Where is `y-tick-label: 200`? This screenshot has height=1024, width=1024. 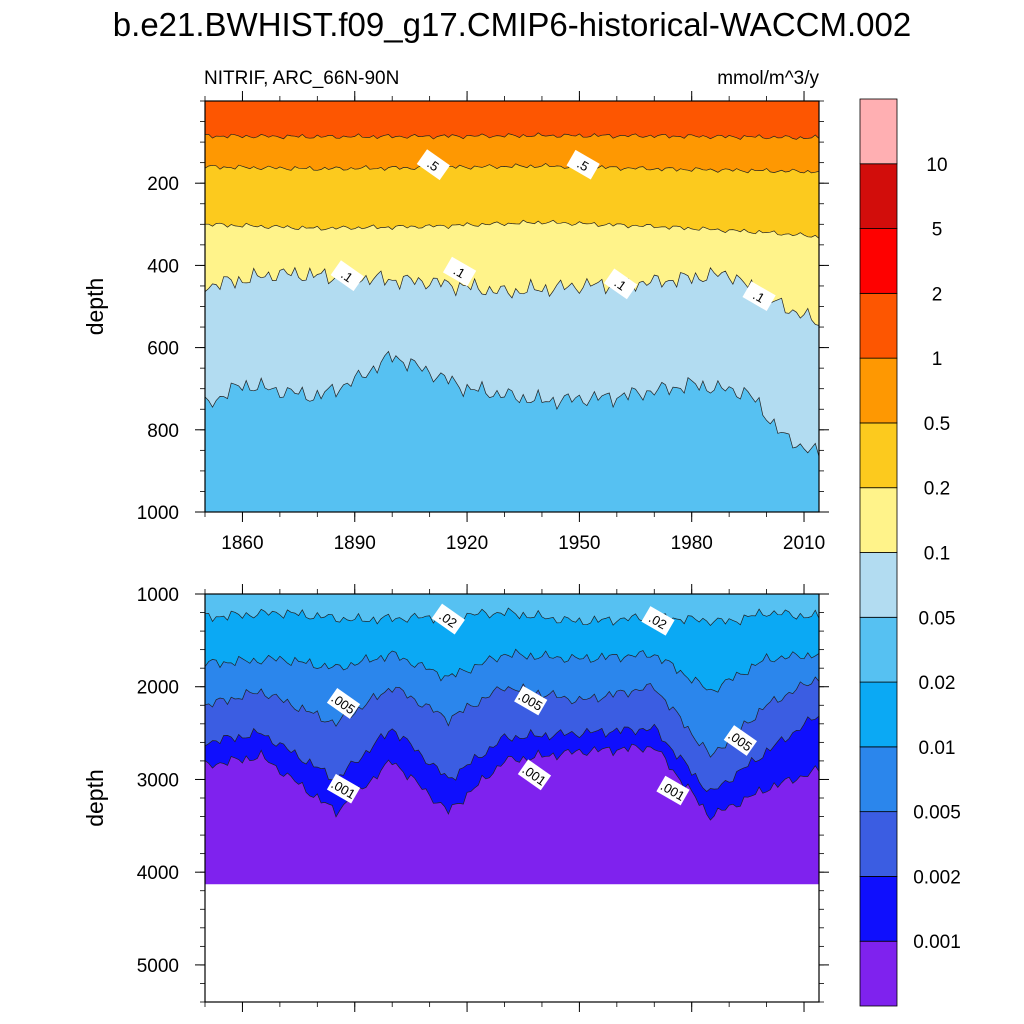 y-tick-label: 200 is located at coordinates (163, 184).